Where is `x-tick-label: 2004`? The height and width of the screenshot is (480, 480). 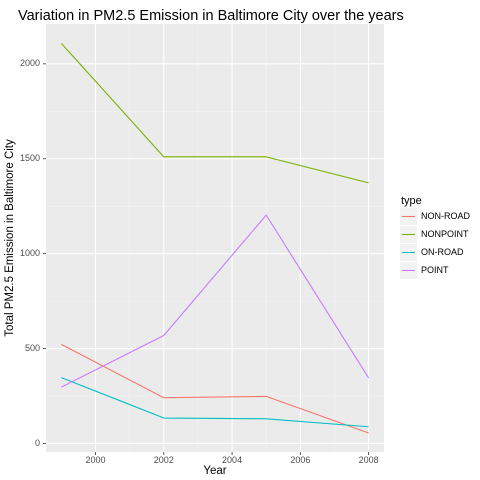 x-tick-label: 2004 is located at coordinates (232, 460).